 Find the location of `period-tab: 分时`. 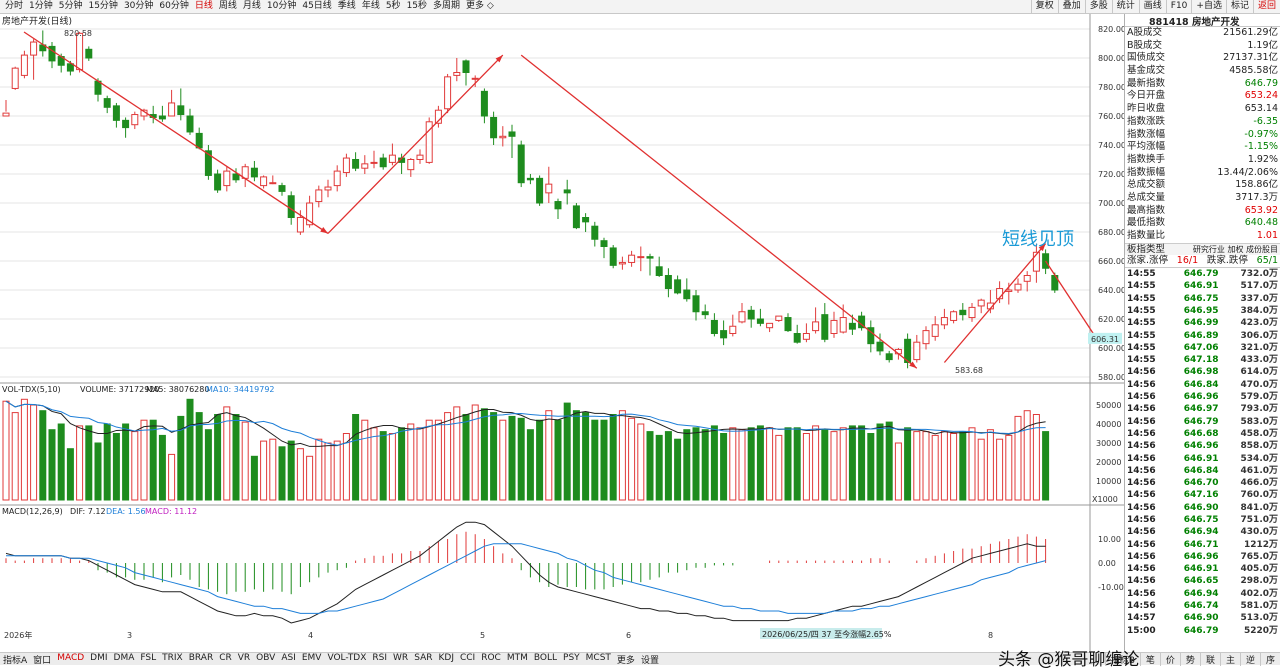

period-tab: 分时 is located at coordinates (14, 6).